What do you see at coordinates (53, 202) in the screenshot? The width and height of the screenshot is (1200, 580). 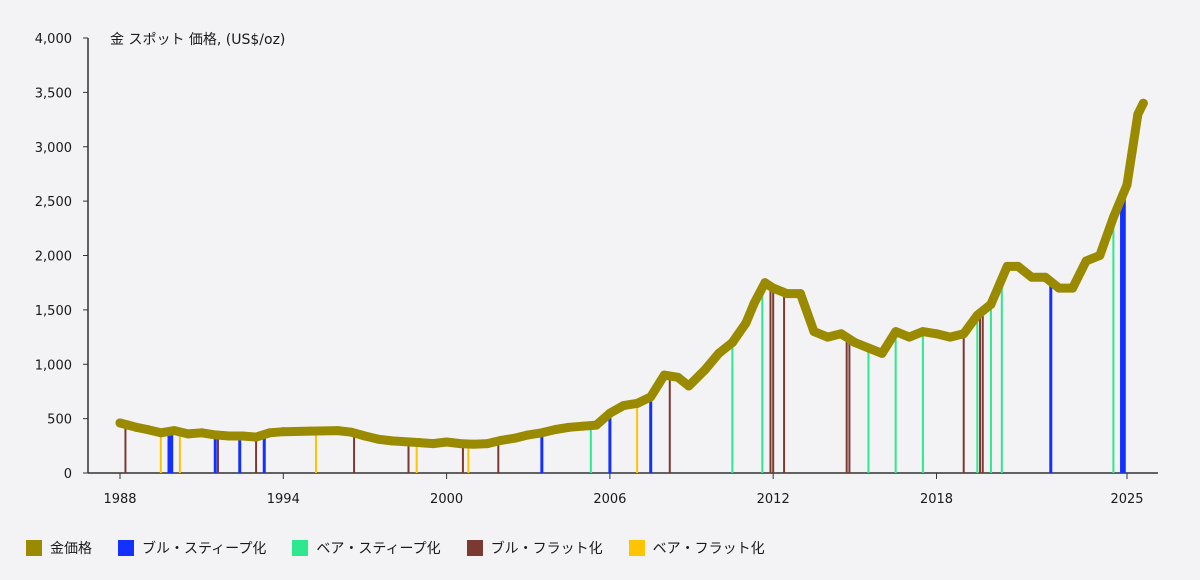 I see `y-tick-label: 2,500` at bounding box center [53, 202].